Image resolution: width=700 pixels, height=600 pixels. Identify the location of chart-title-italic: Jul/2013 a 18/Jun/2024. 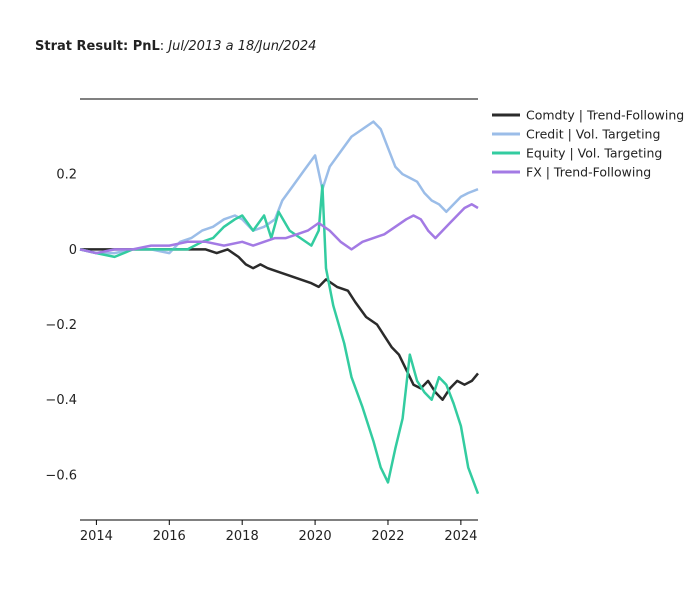
(240, 46).